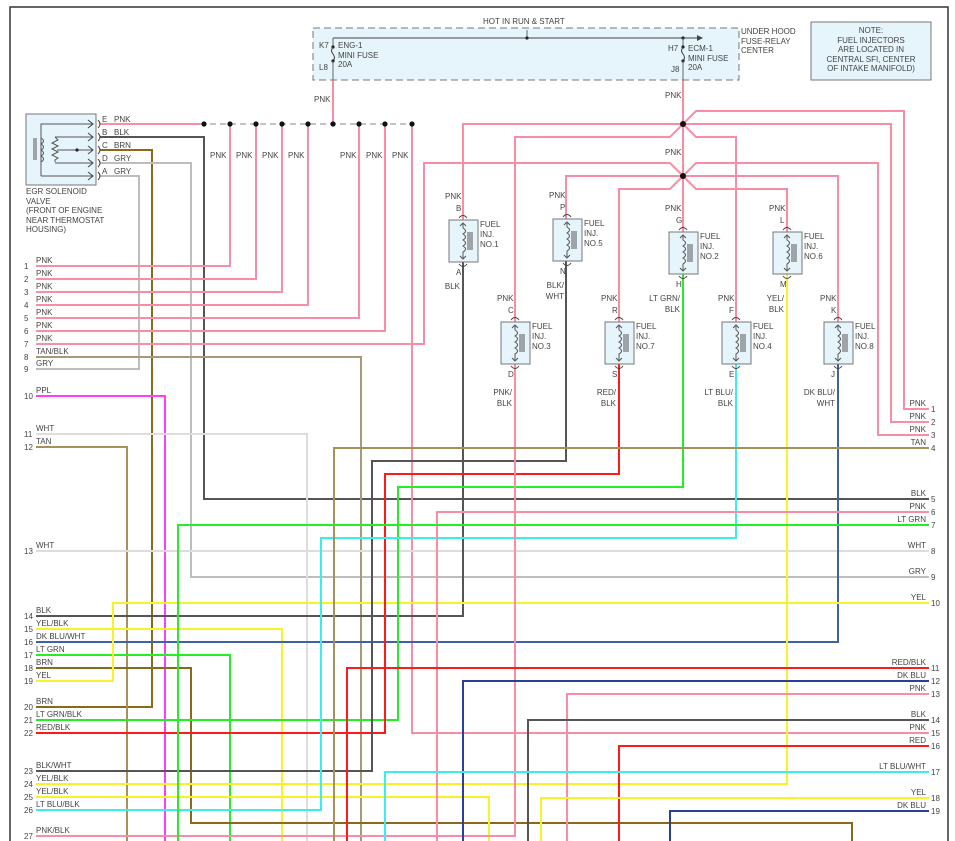 The image size is (955, 841). I want to click on pin-label: B, so click(458, 208).